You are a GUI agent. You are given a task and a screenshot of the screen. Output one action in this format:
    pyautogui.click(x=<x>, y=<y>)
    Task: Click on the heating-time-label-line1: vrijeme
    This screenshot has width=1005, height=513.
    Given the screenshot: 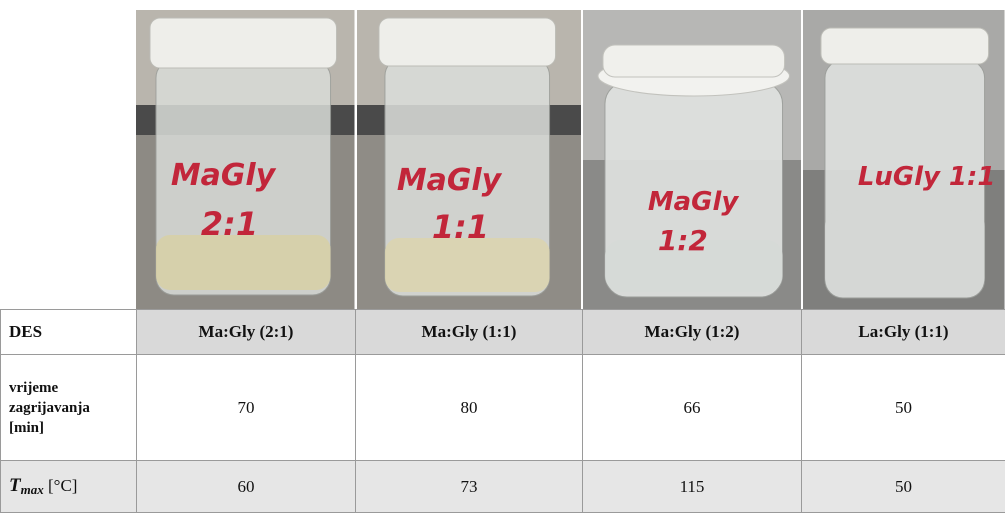 What is the action you would take?
    pyautogui.click(x=34, y=387)
    